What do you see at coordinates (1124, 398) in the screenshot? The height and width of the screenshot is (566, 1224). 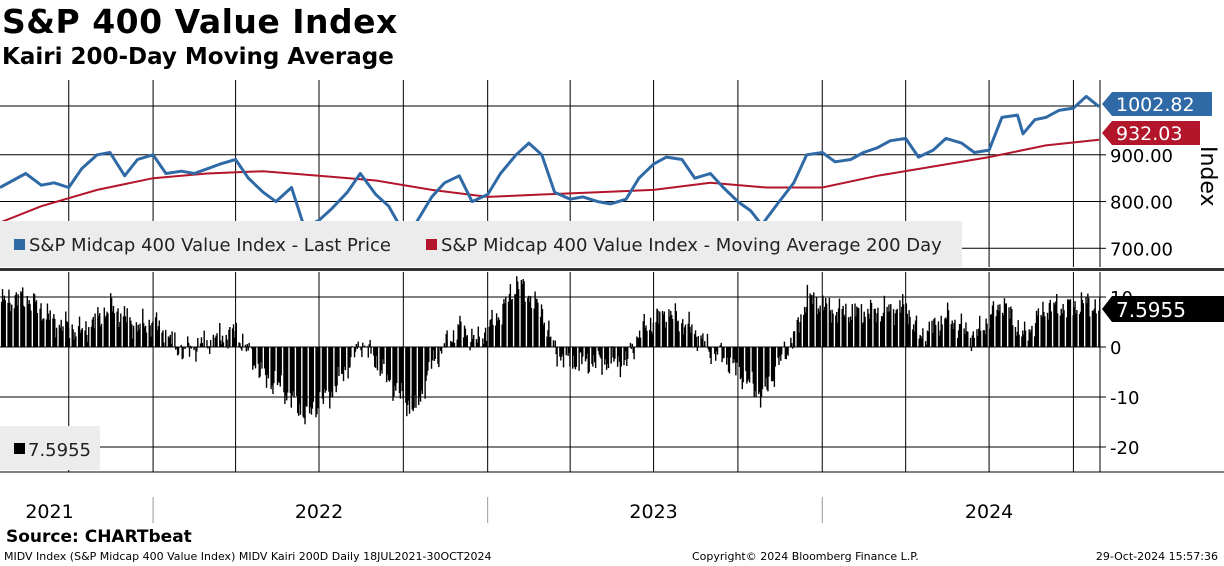 I see `bottom-ytick-label: -10` at bounding box center [1124, 398].